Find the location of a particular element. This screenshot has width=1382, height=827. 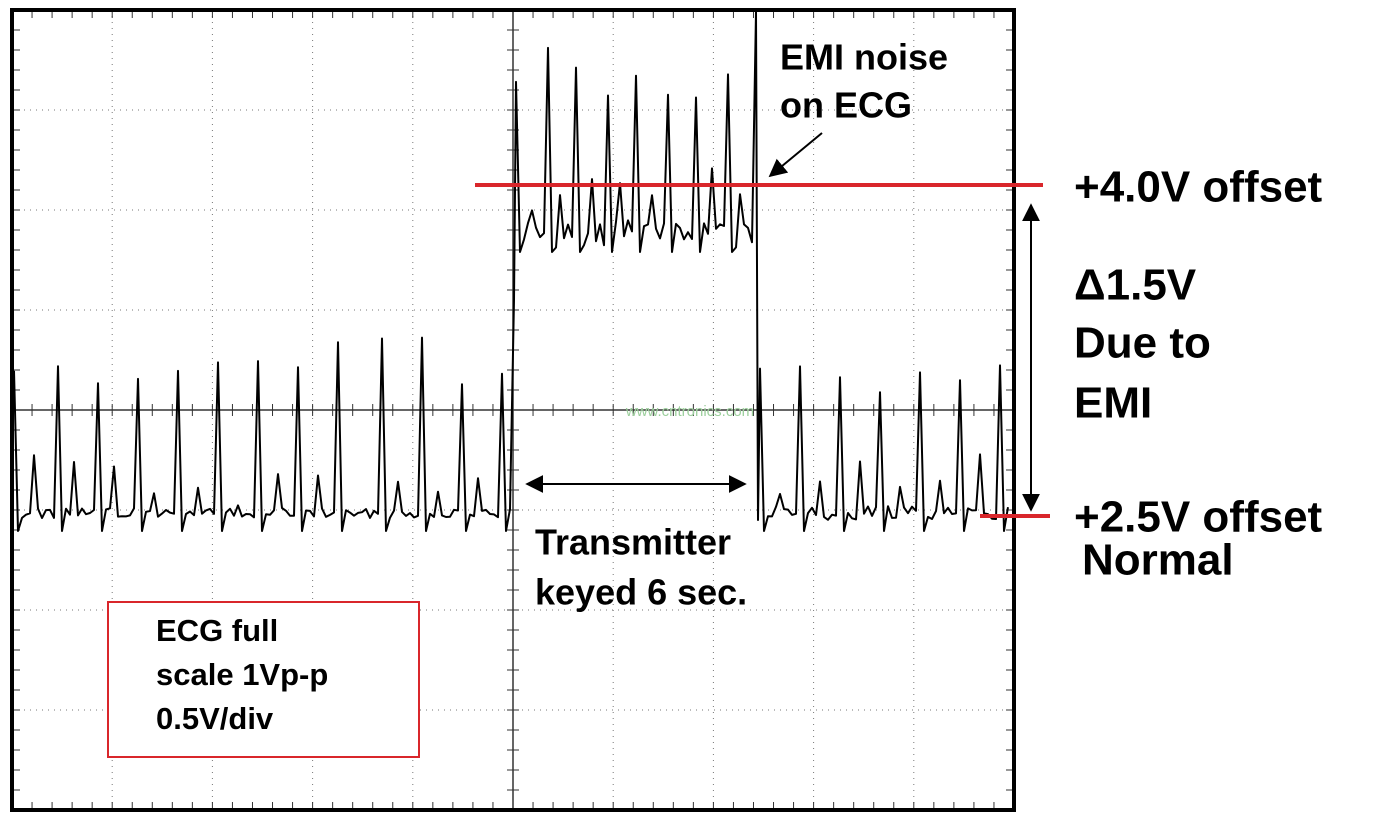

emi-label: on ECG is located at coordinates (846, 105).